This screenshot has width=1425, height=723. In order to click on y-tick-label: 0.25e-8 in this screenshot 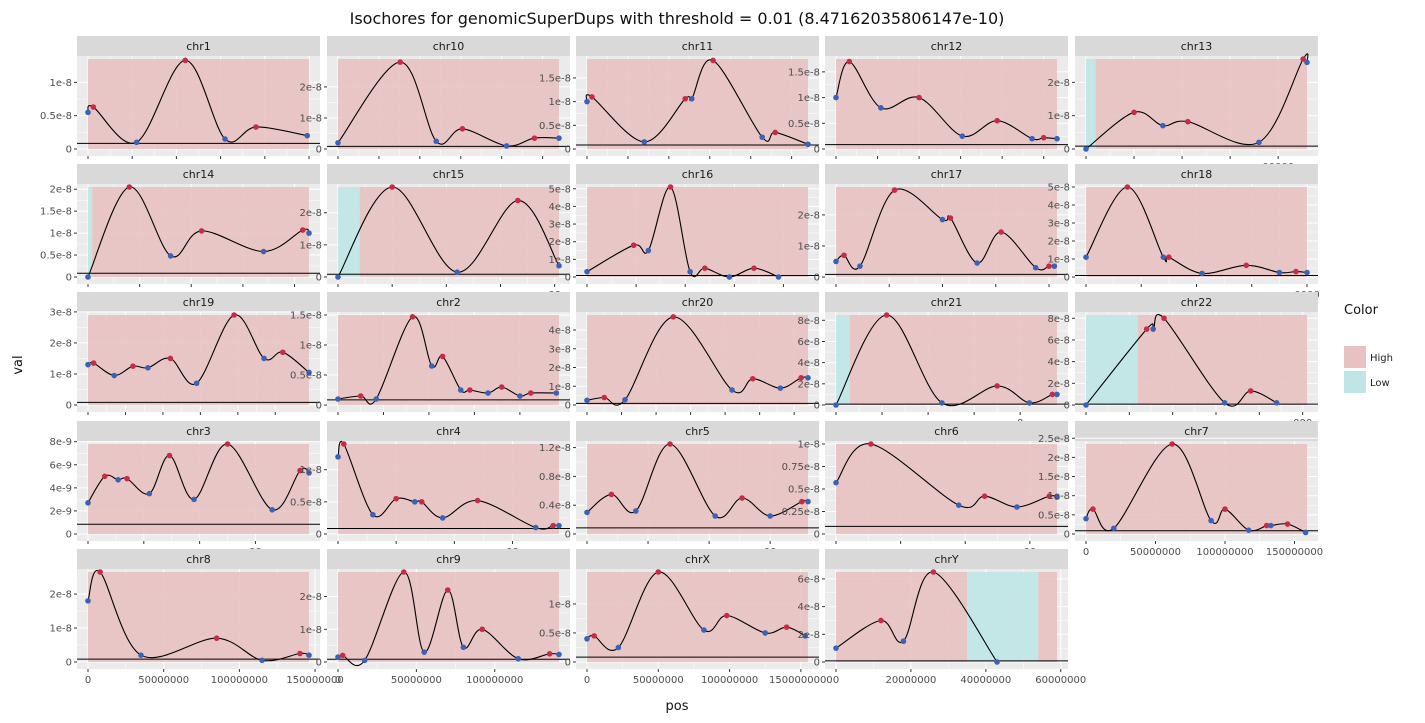, I will do `click(801, 512)`.